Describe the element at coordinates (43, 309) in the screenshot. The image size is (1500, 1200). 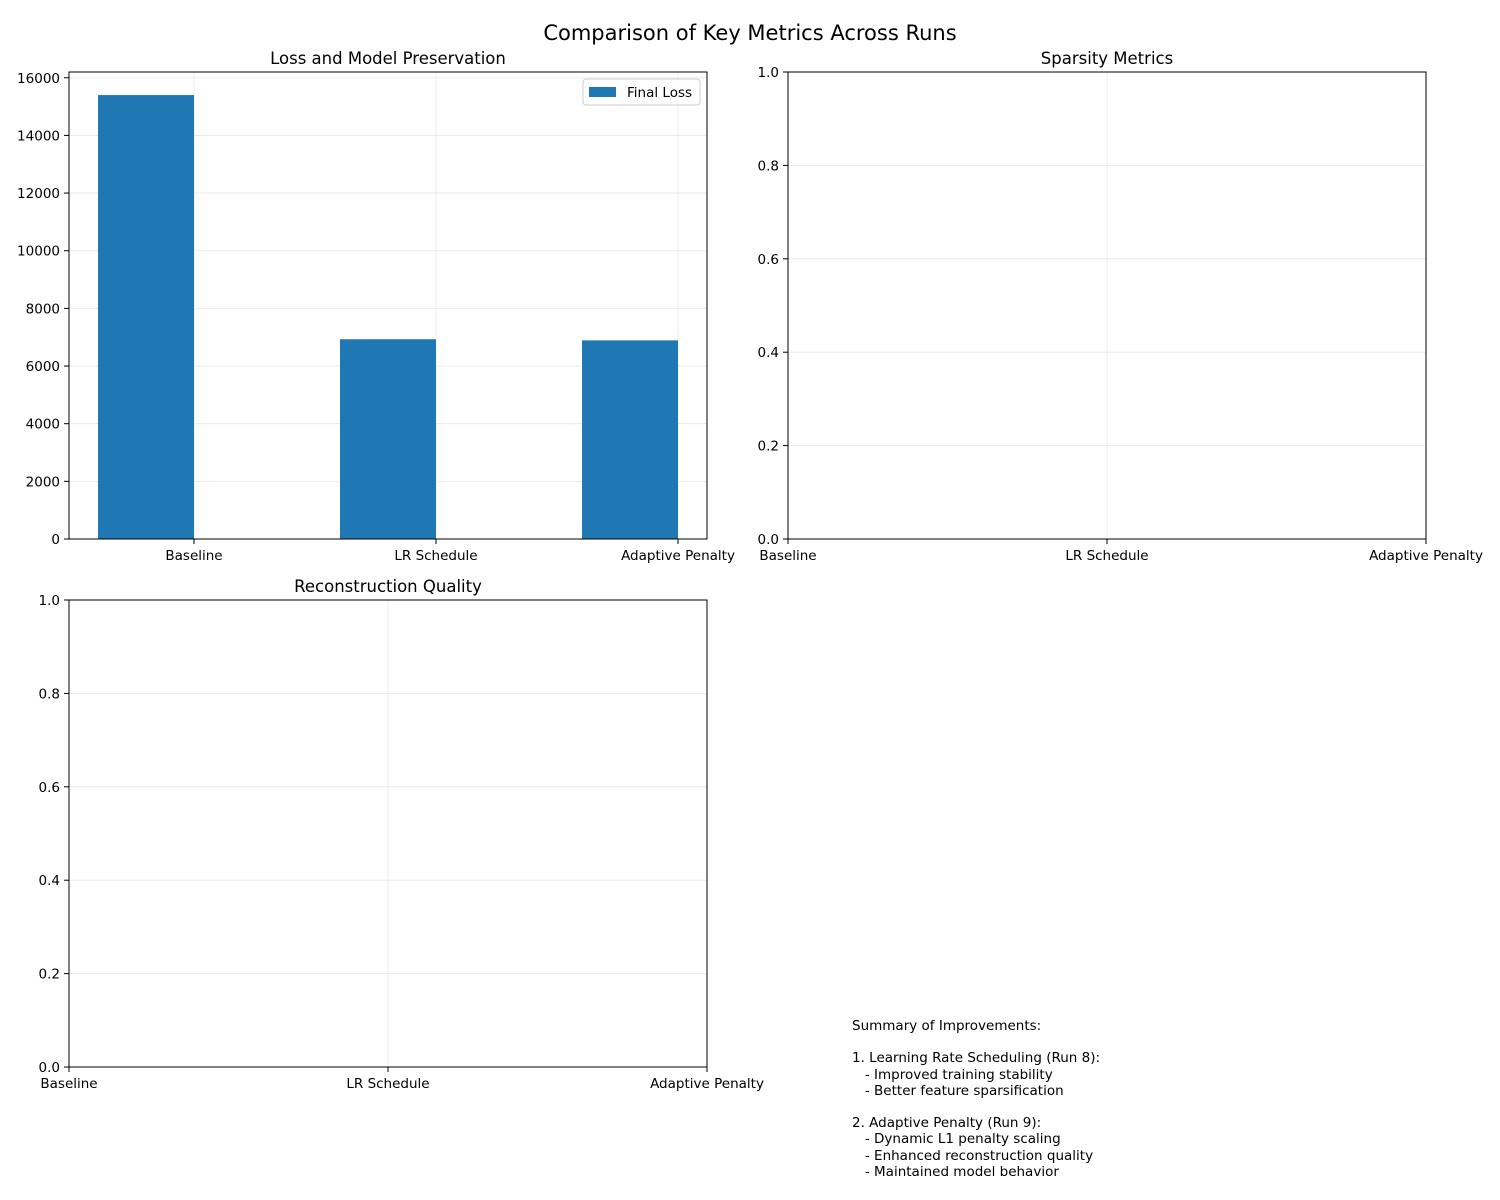
I see `y-tick-label: 8000` at that location.